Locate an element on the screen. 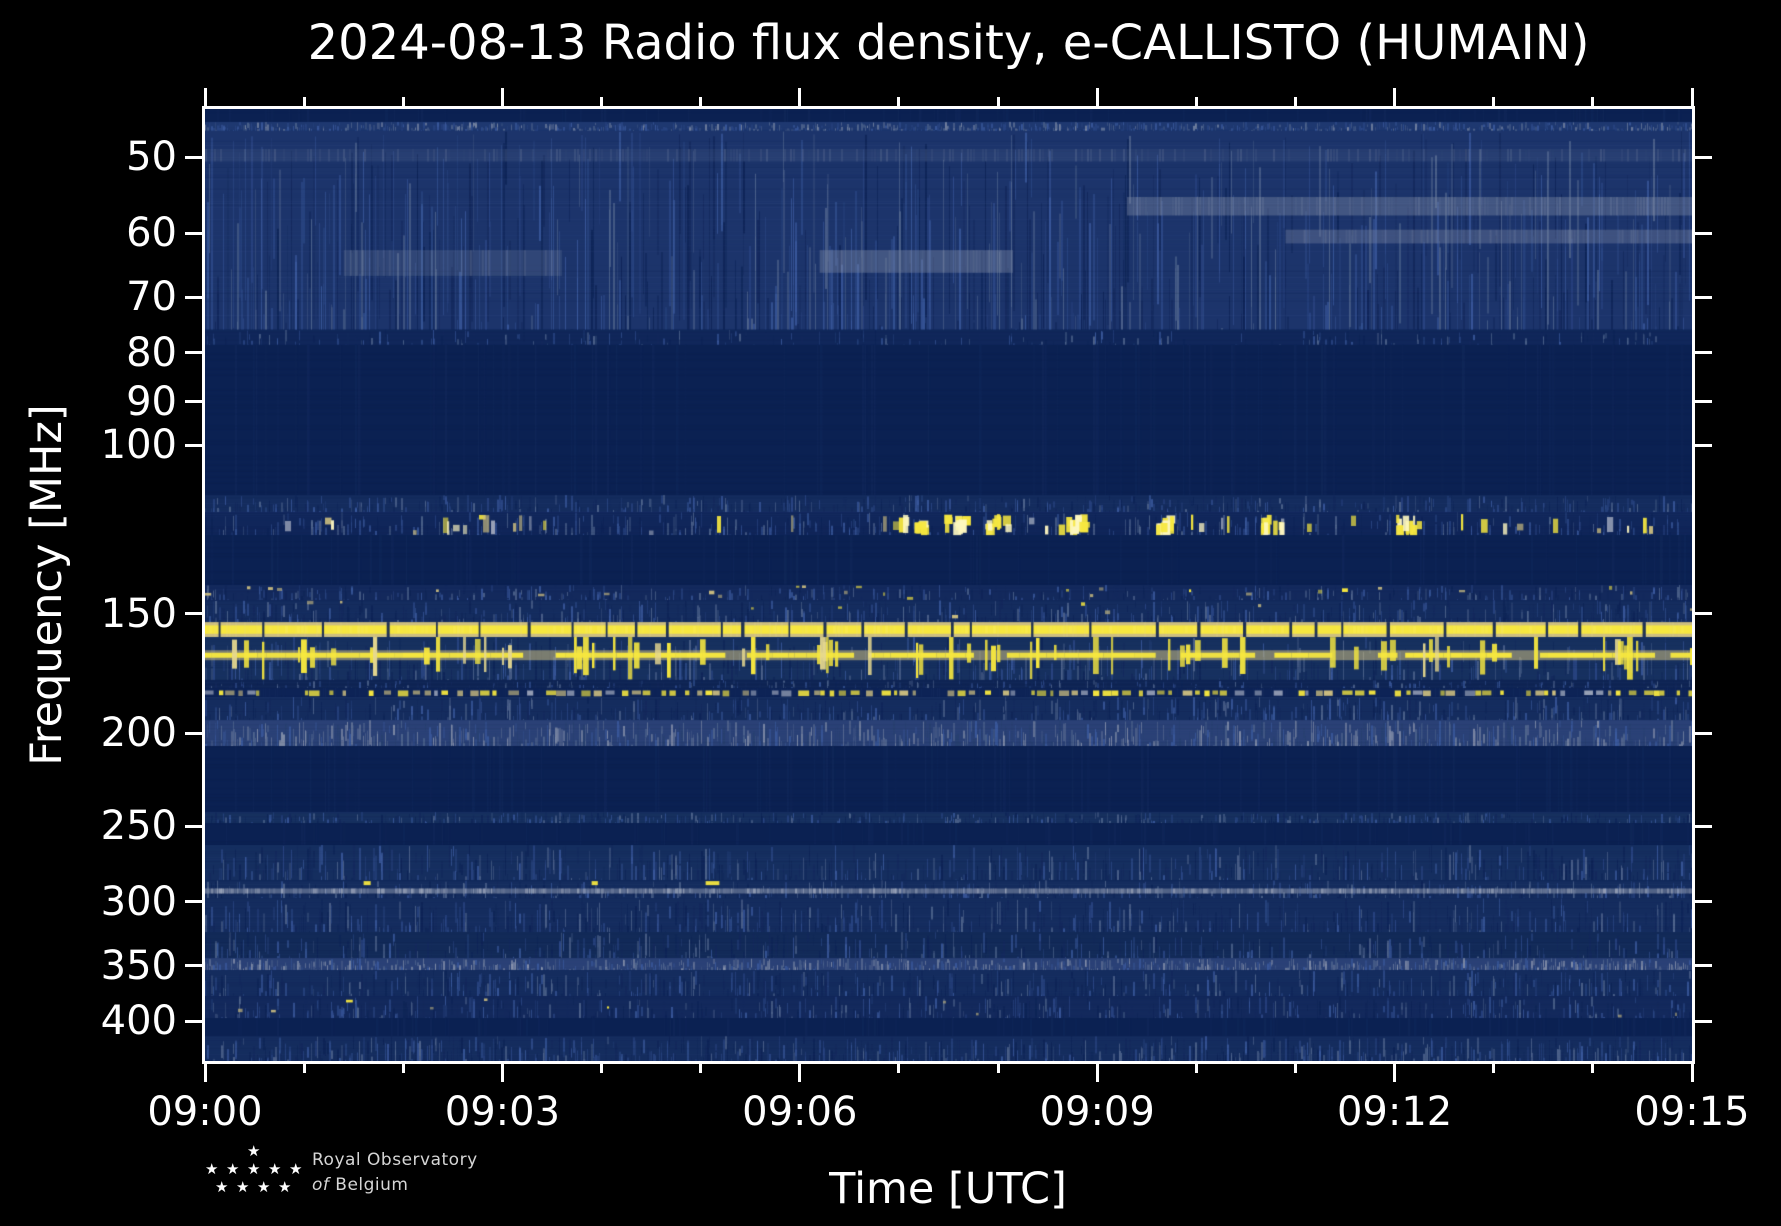  y-tick-label: 250 is located at coordinates (138, 826).